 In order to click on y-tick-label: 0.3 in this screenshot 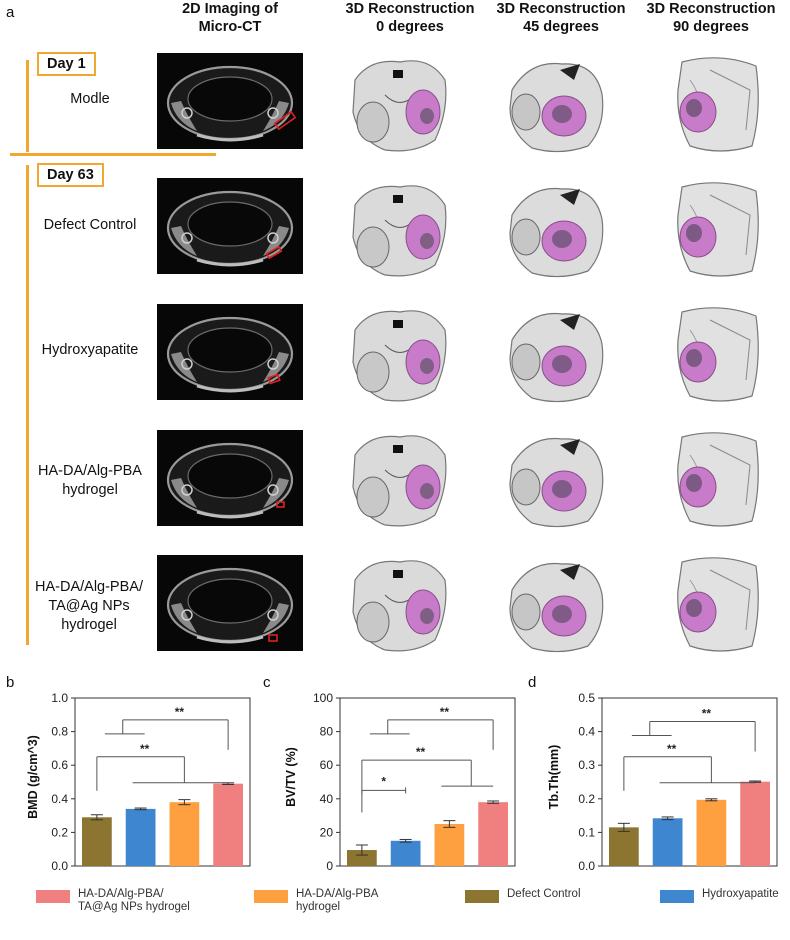, I will do `click(586, 765)`.